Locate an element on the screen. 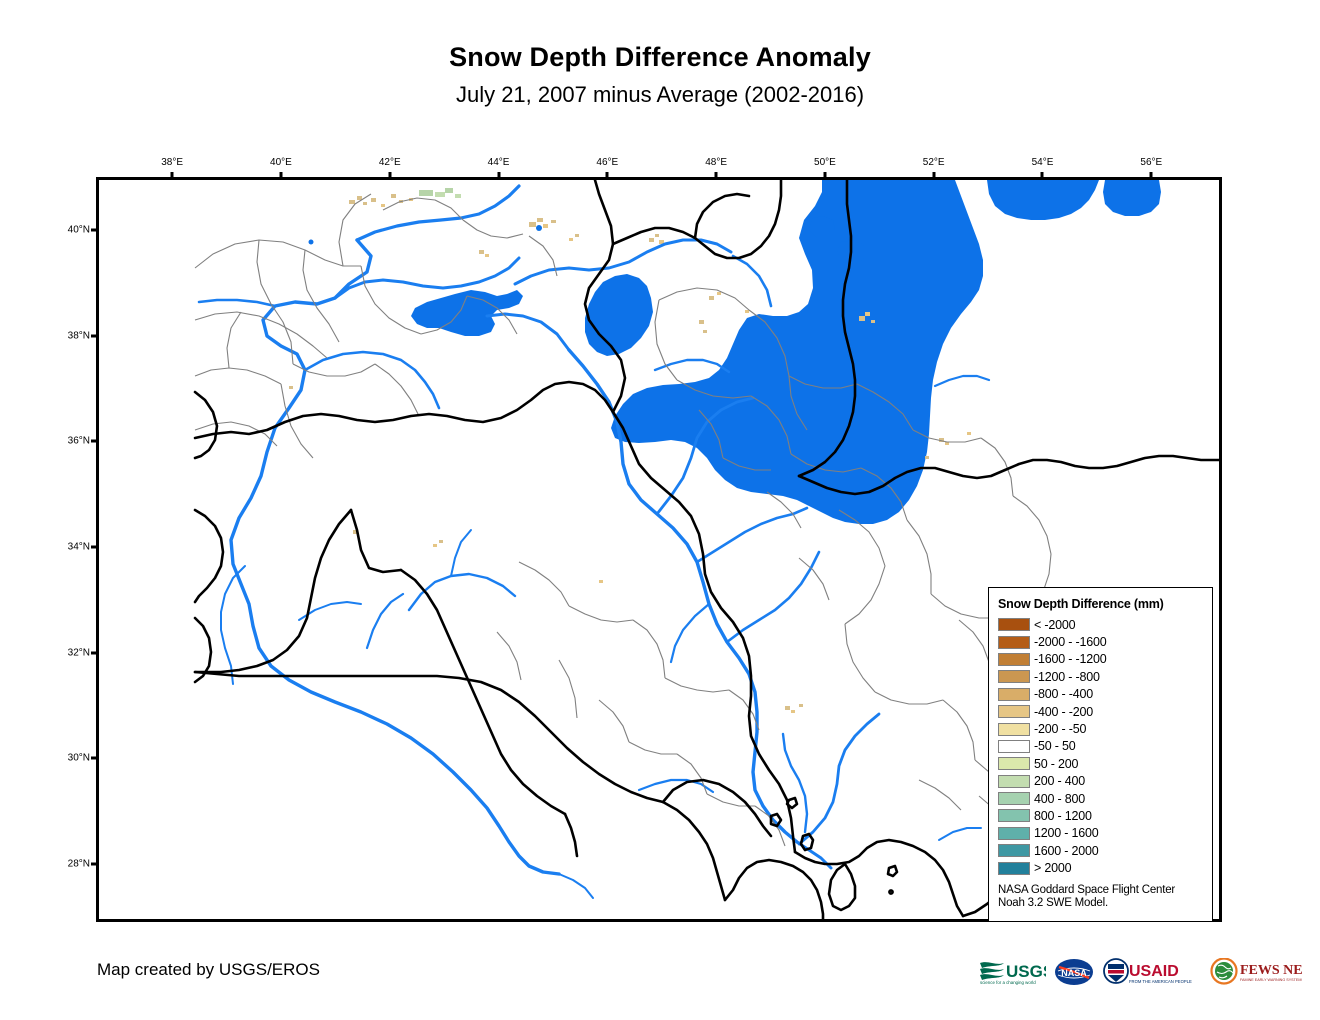 The width and height of the screenshot is (1320, 1020). latitude-label: 28°N is located at coordinates (78, 864).